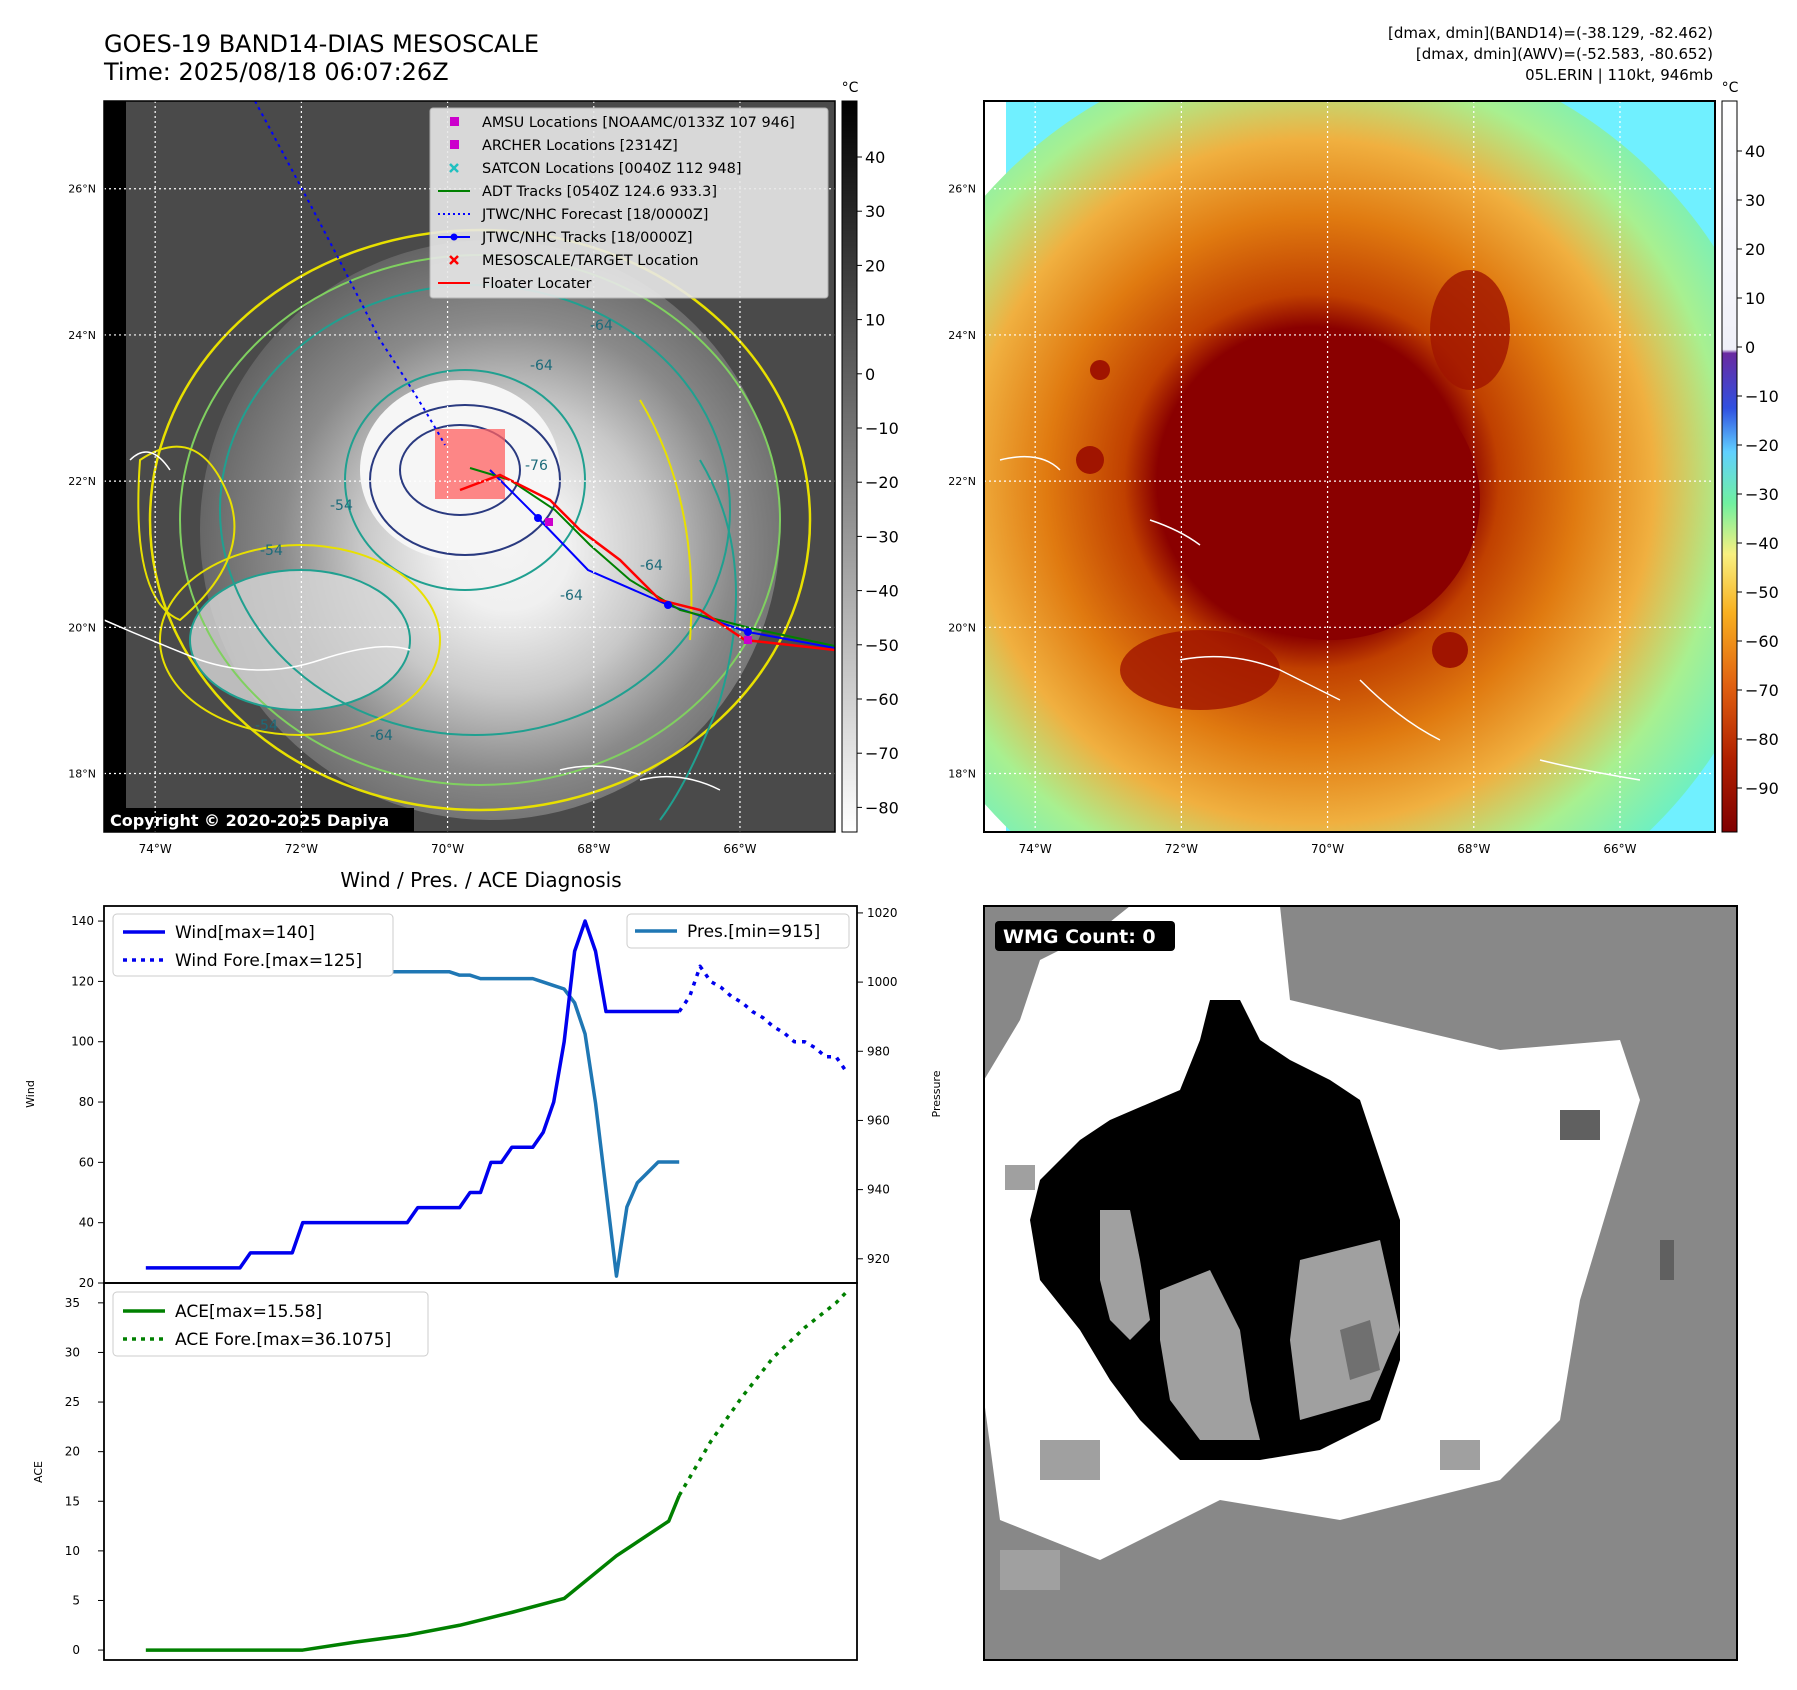 The image size is (1797, 1690). I want to click on wind-axis-label: Wind, so click(30, 1094).